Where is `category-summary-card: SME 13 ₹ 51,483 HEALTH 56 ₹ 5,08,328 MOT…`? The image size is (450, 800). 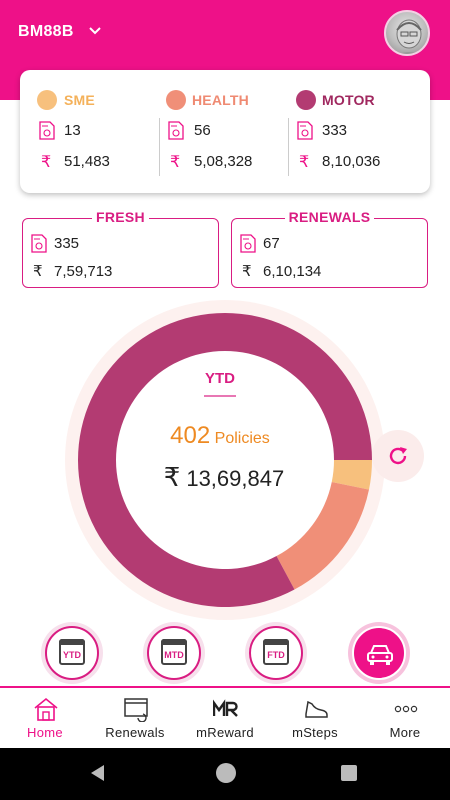 category-summary-card: SME 13 ₹ 51,483 HEALTH 56 ₹ 5,08,328 MOT… is located at coordinates (225, 131).